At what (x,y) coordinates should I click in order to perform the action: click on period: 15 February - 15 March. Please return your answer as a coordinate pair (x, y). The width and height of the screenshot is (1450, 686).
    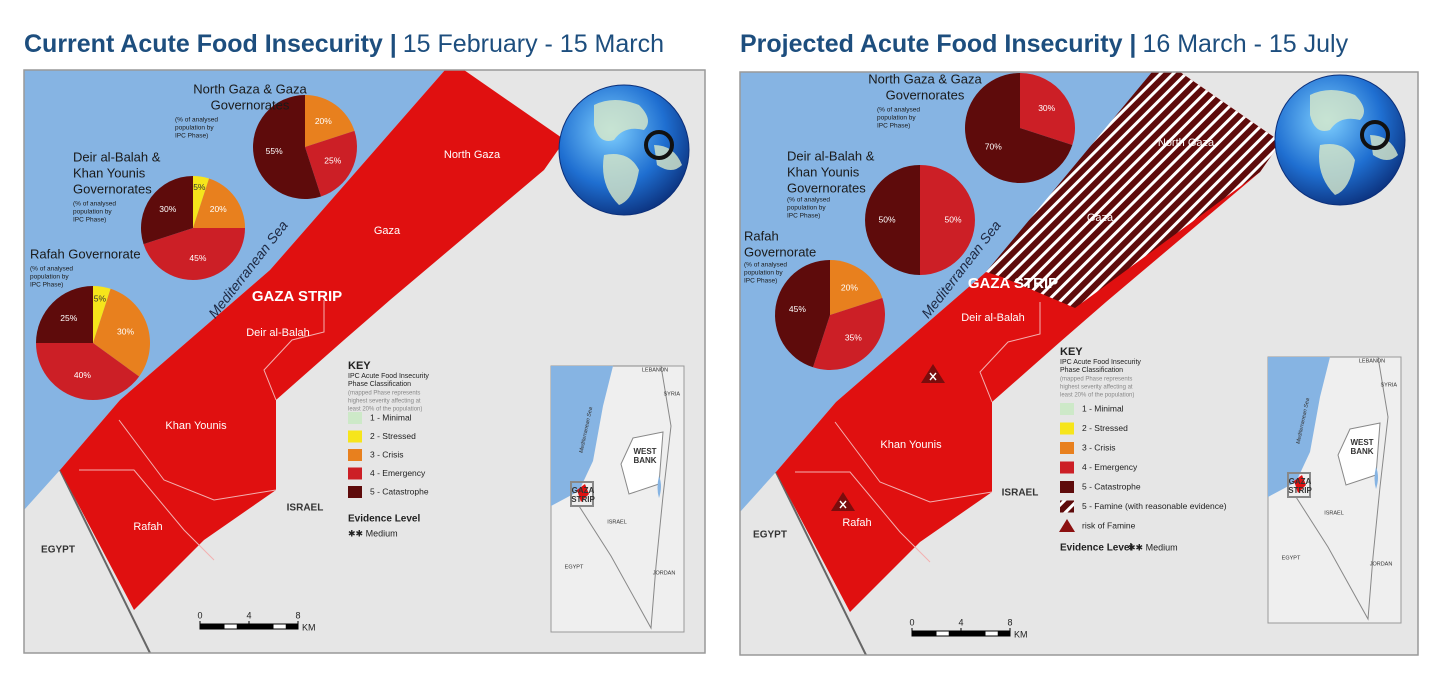
    Looking at the image, I should click on (533, 44).